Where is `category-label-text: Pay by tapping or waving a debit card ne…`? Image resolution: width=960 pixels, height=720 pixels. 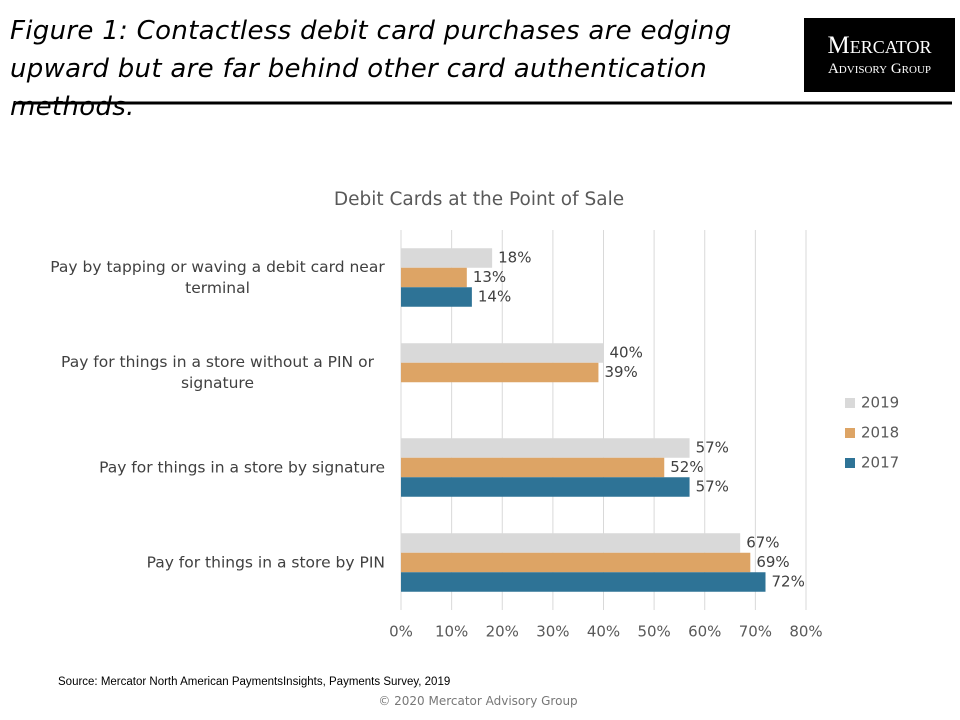
category-label-text: Pay by tapping or waving a debit card ne… is located at coordinates (217, 277).